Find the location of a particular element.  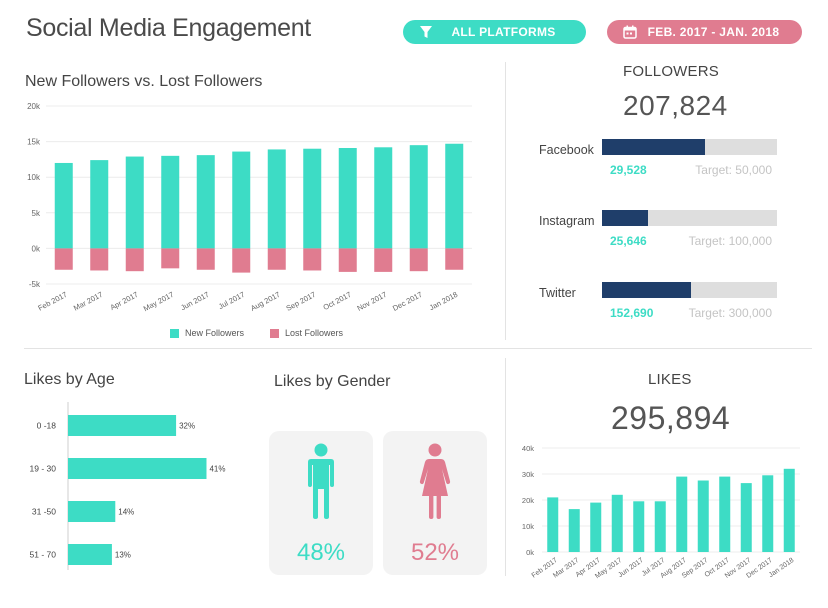

date-range-button: FEB. 2017 - JAN. 2018 is located at coordinates (704, 32).